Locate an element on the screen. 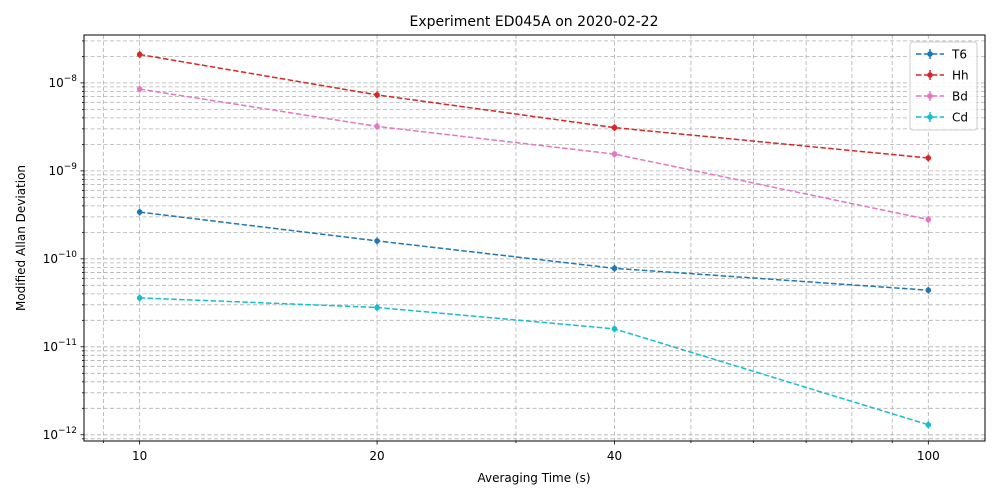 The image size is (1000, 500). x-axis-label: Averaging Time (s) is located at coordinates (533, 478).